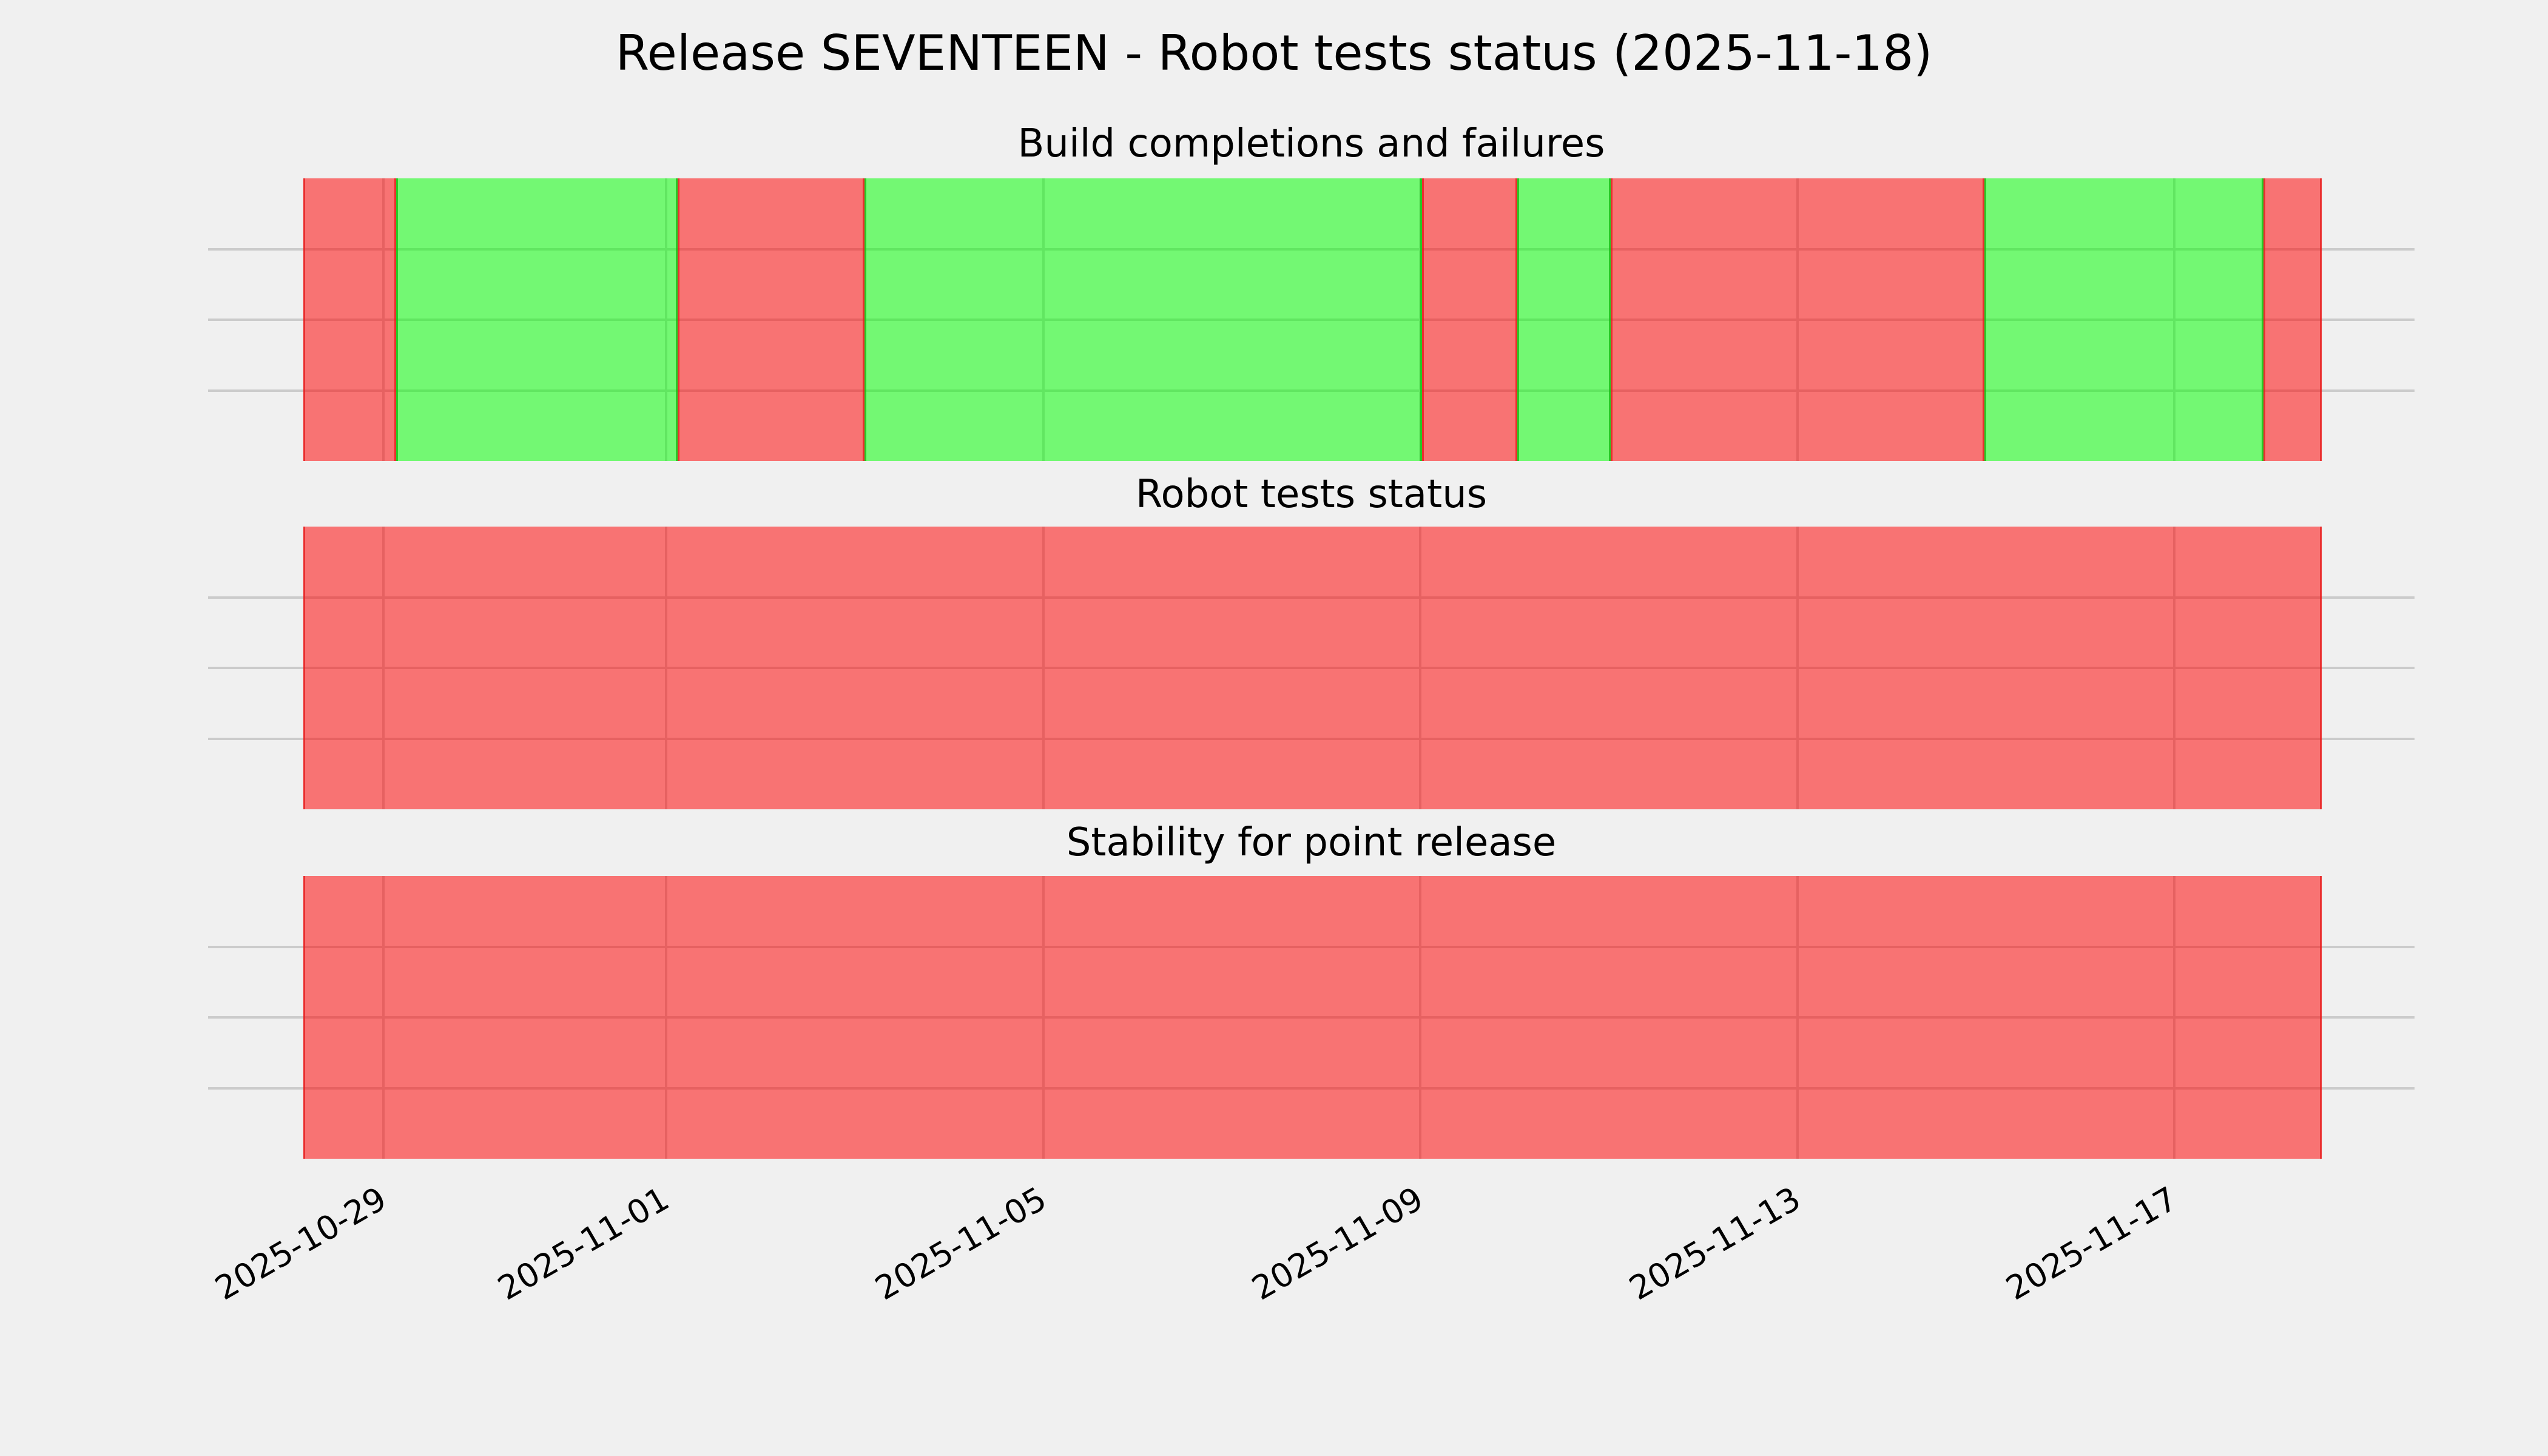  I want to click on x-tick-label: 2025-10-29, so click(301, 1243).